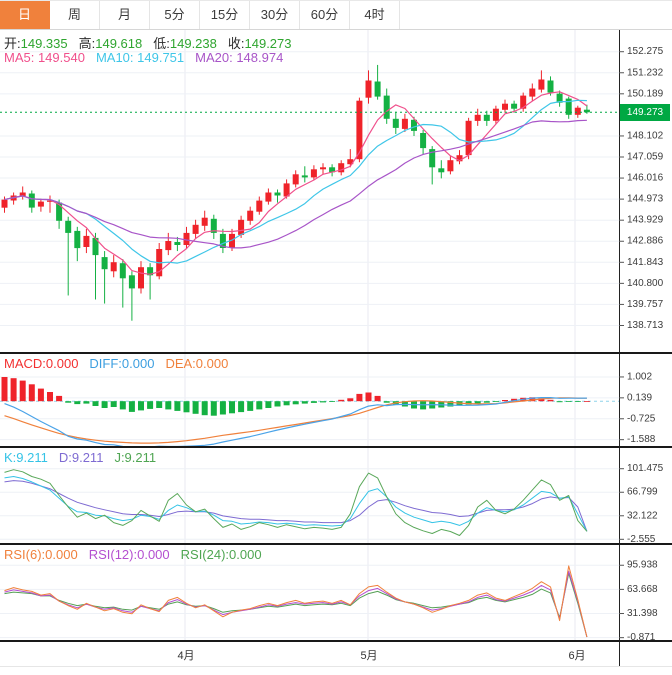 Image resolution: width=672 pixels, height=675 pixels. Describe the element at coordinates (25, 15) in the screenshot. I see `tab-day: 日` at that location.